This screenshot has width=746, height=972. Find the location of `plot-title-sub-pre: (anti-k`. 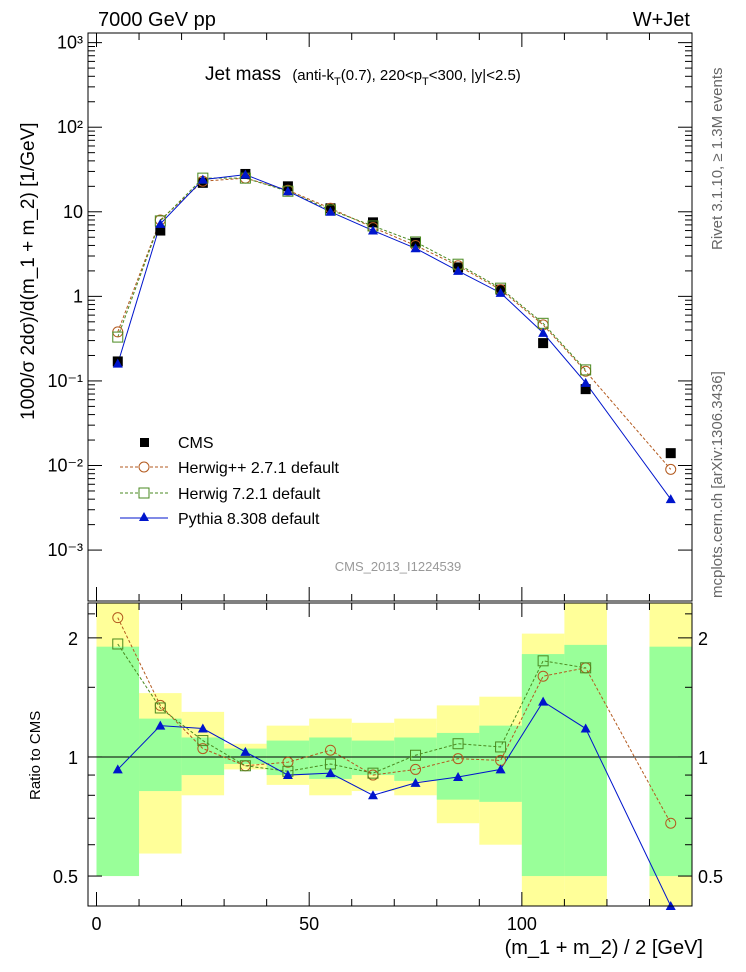

plot-title-sub-pre: (anti-k is located at coordinates (313, 75).